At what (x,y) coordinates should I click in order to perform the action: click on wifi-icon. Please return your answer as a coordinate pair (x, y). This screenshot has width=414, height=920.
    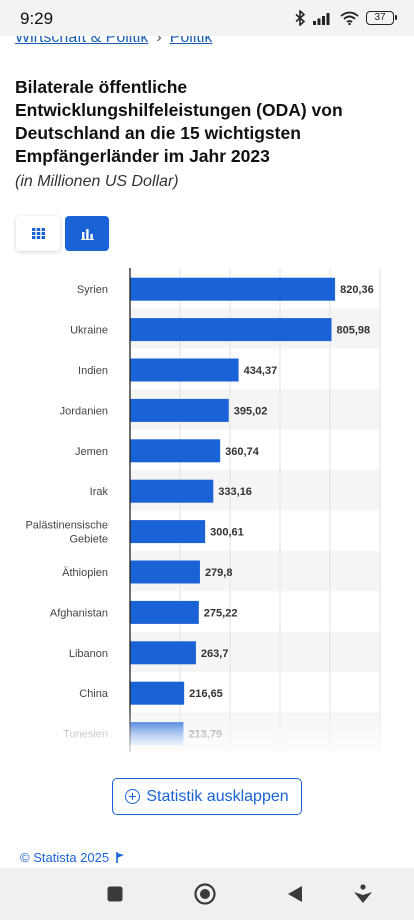
    Looking at the image, I should click on (349, 18).